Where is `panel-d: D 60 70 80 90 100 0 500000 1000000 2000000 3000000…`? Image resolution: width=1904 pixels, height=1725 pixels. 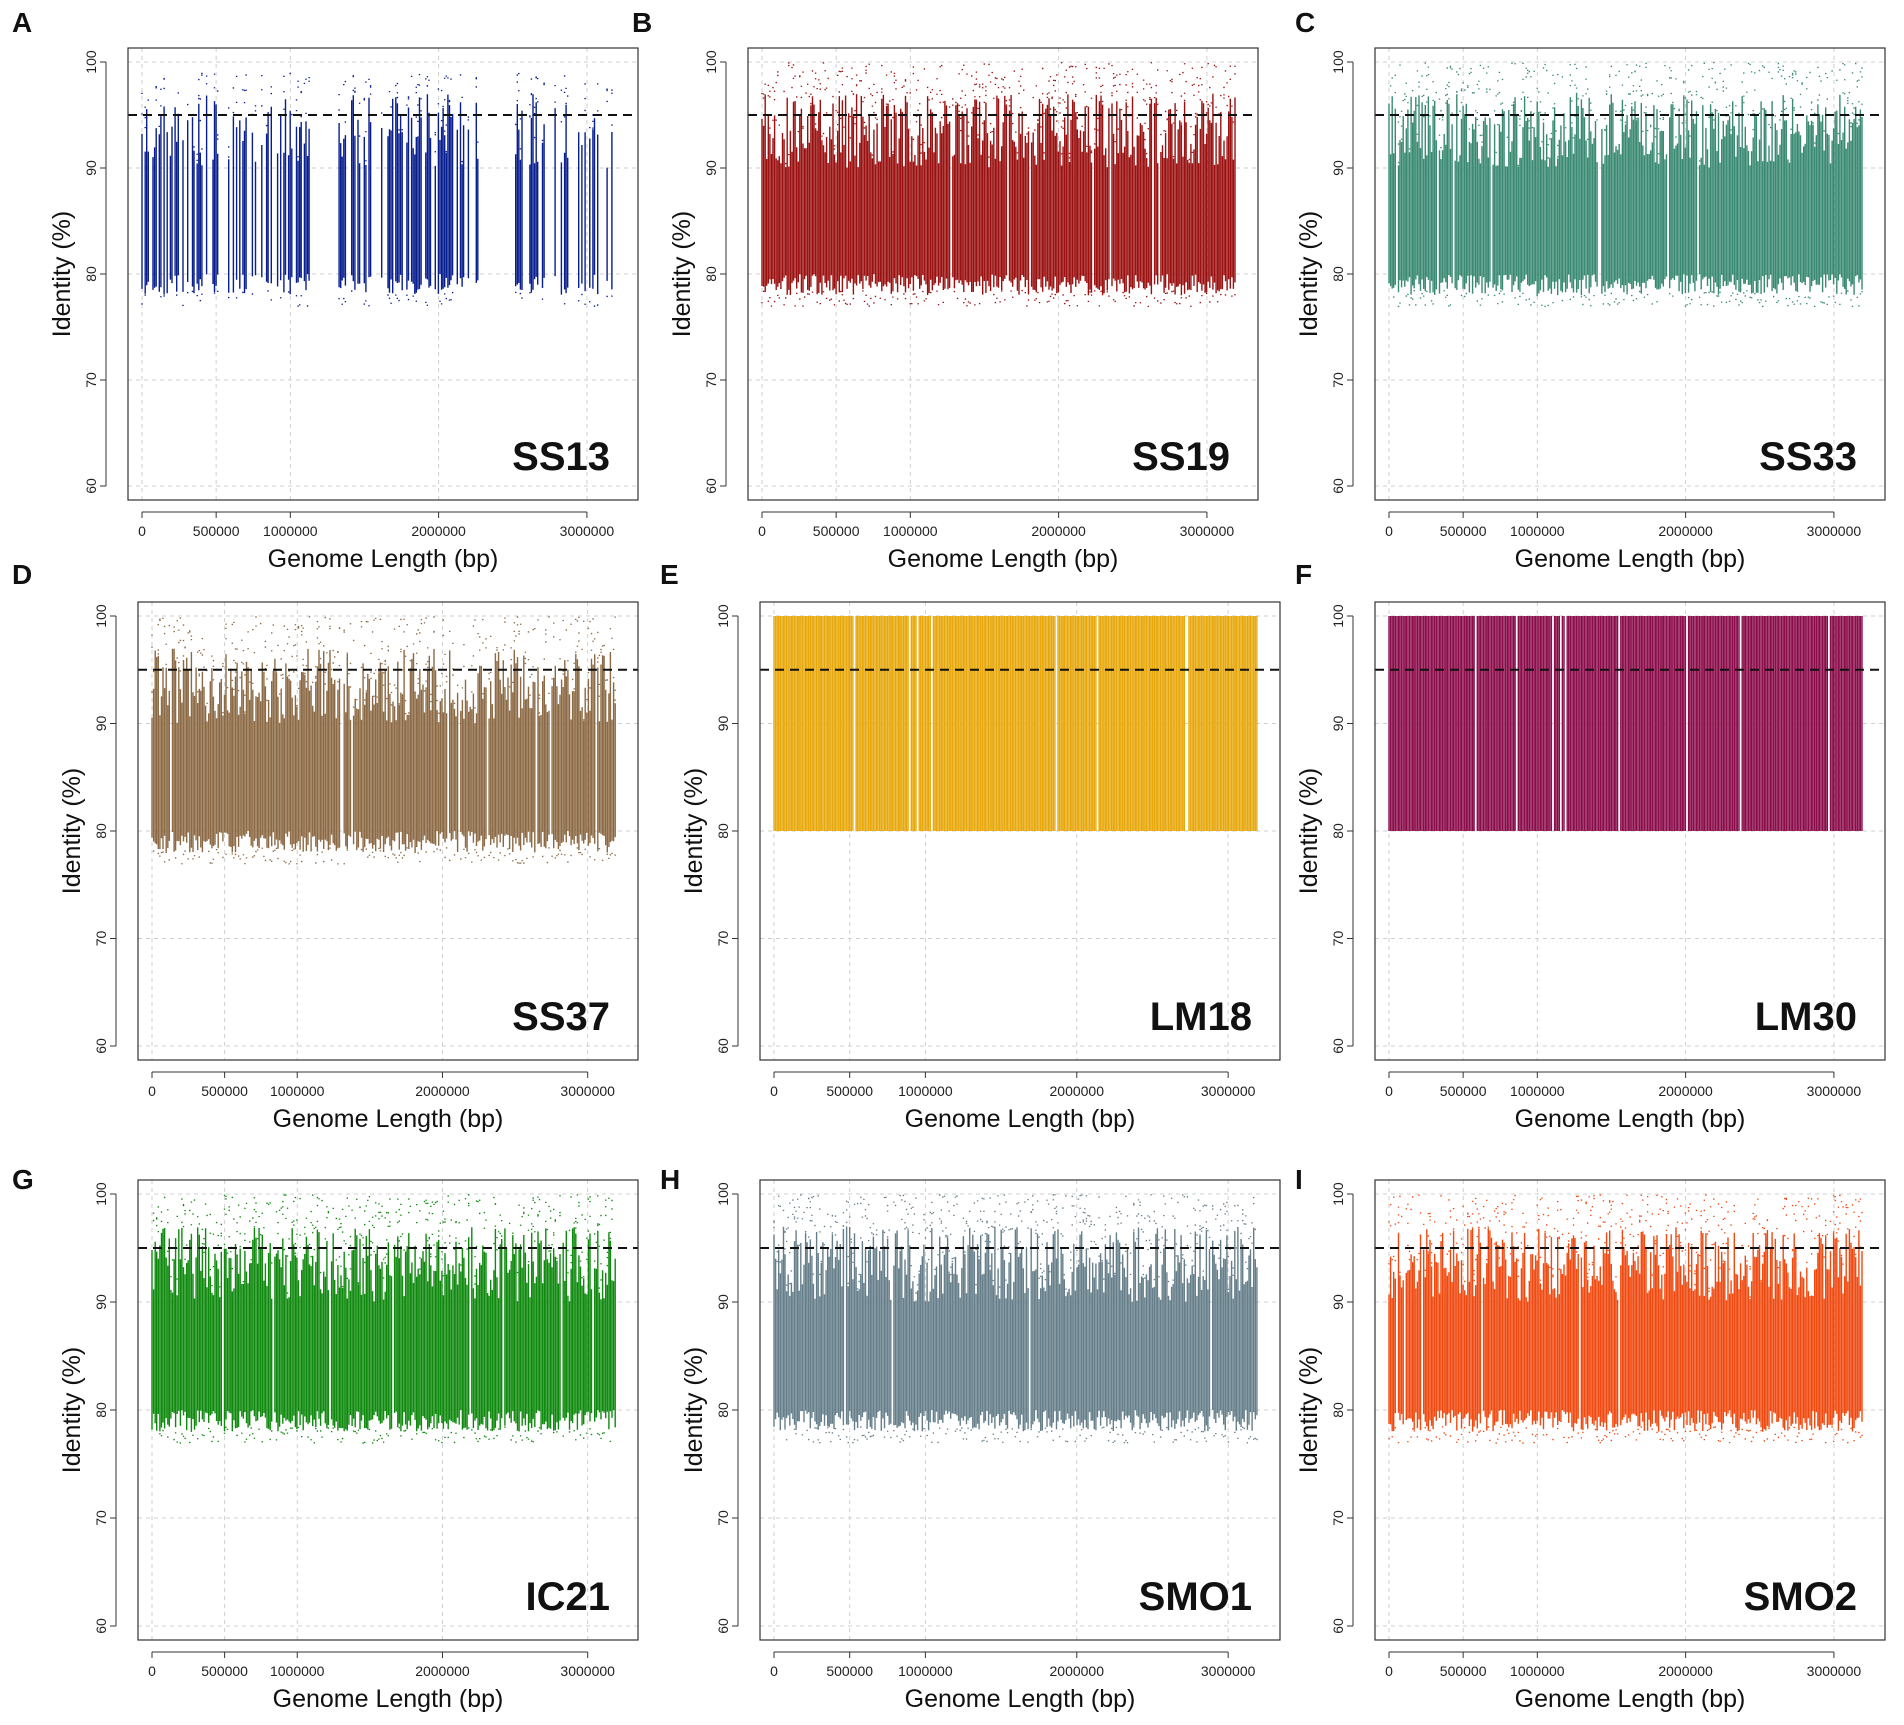
panel-d: D 60 70 80 90 100 0 500000 1000000 2000000 3000000… is located at coordinates (325, 846).